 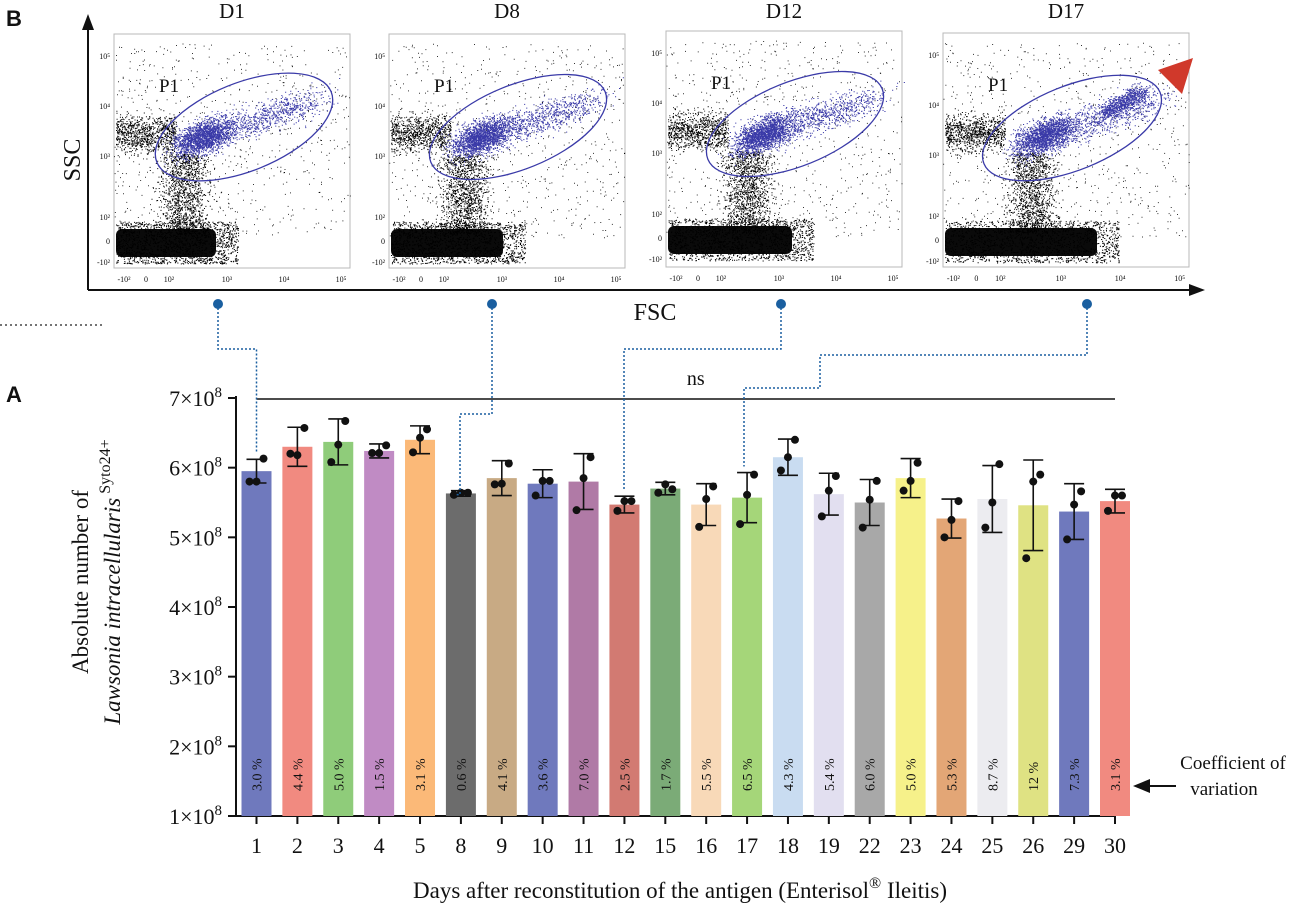 I want to click on flow-plot-d8: D8 10⁵ 10⁴ 10³ 10² 0 -10² -10² 0 10² 10³ 10⁴ 10⁵ P1, so click(x=499, y=142).